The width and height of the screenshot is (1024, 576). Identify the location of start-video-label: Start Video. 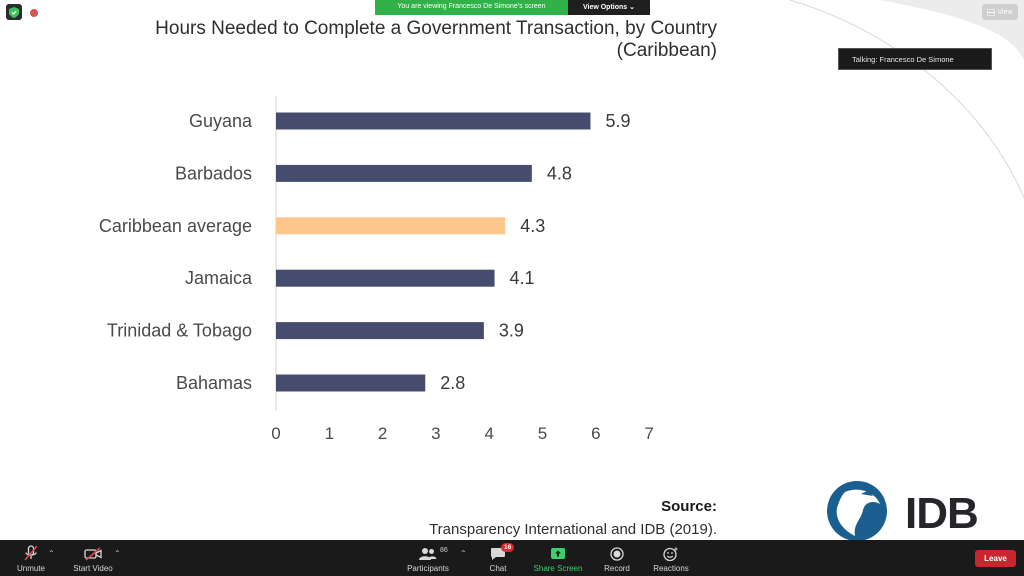
(93, 568).